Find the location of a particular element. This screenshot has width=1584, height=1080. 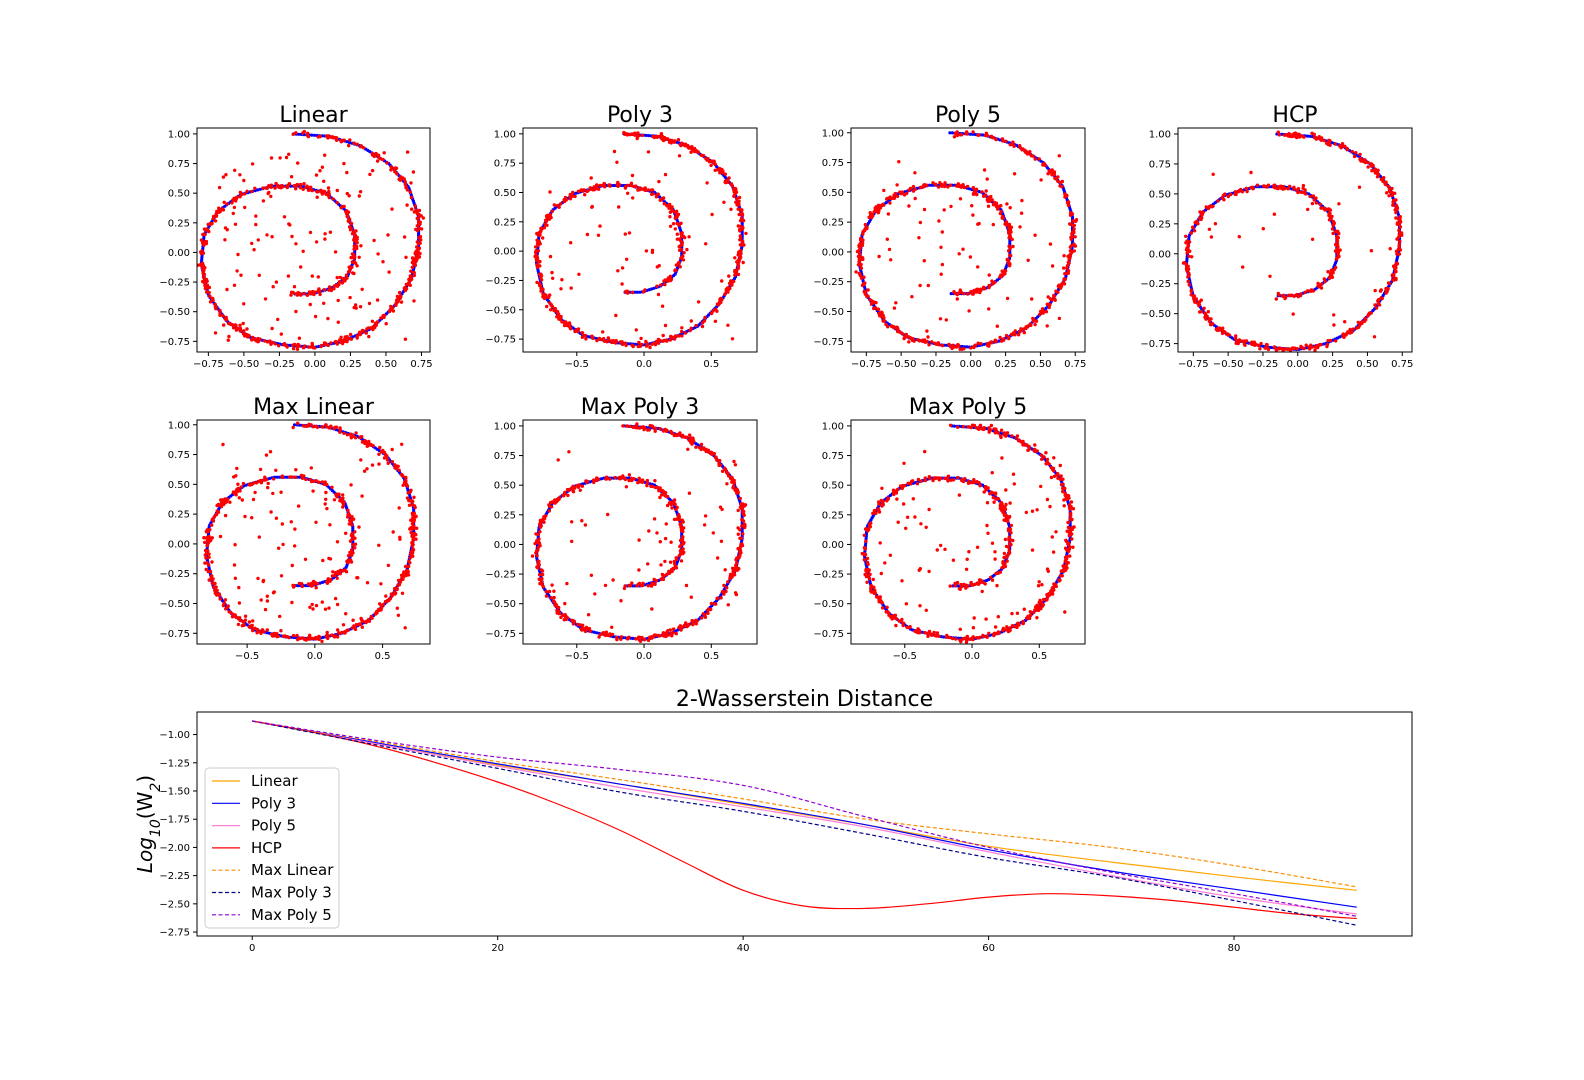

x-tick-label: −0.25 is located at coordinates (279, 364).